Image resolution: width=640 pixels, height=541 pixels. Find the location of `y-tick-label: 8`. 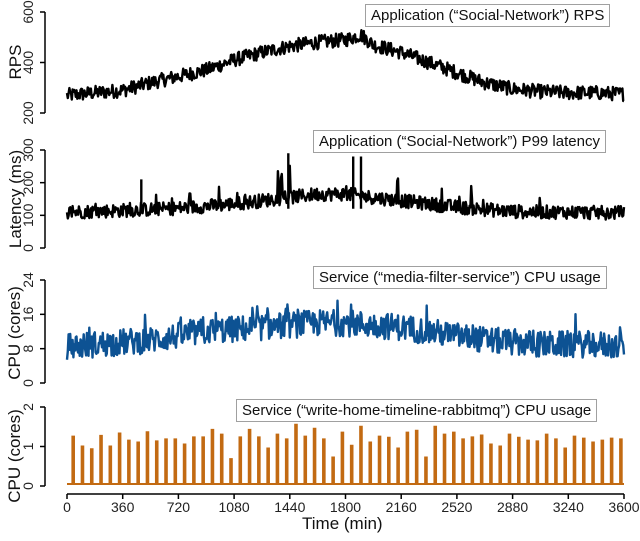

y-tick-label: 8 is located at coordinates (28, 349).